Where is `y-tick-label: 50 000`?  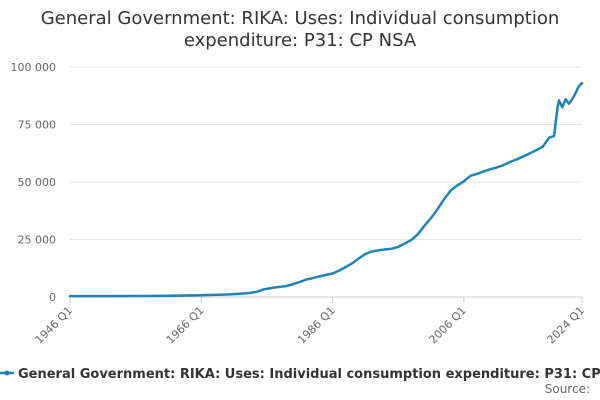
y-tick-label: 50 000 is located at coordinates (37, 182).